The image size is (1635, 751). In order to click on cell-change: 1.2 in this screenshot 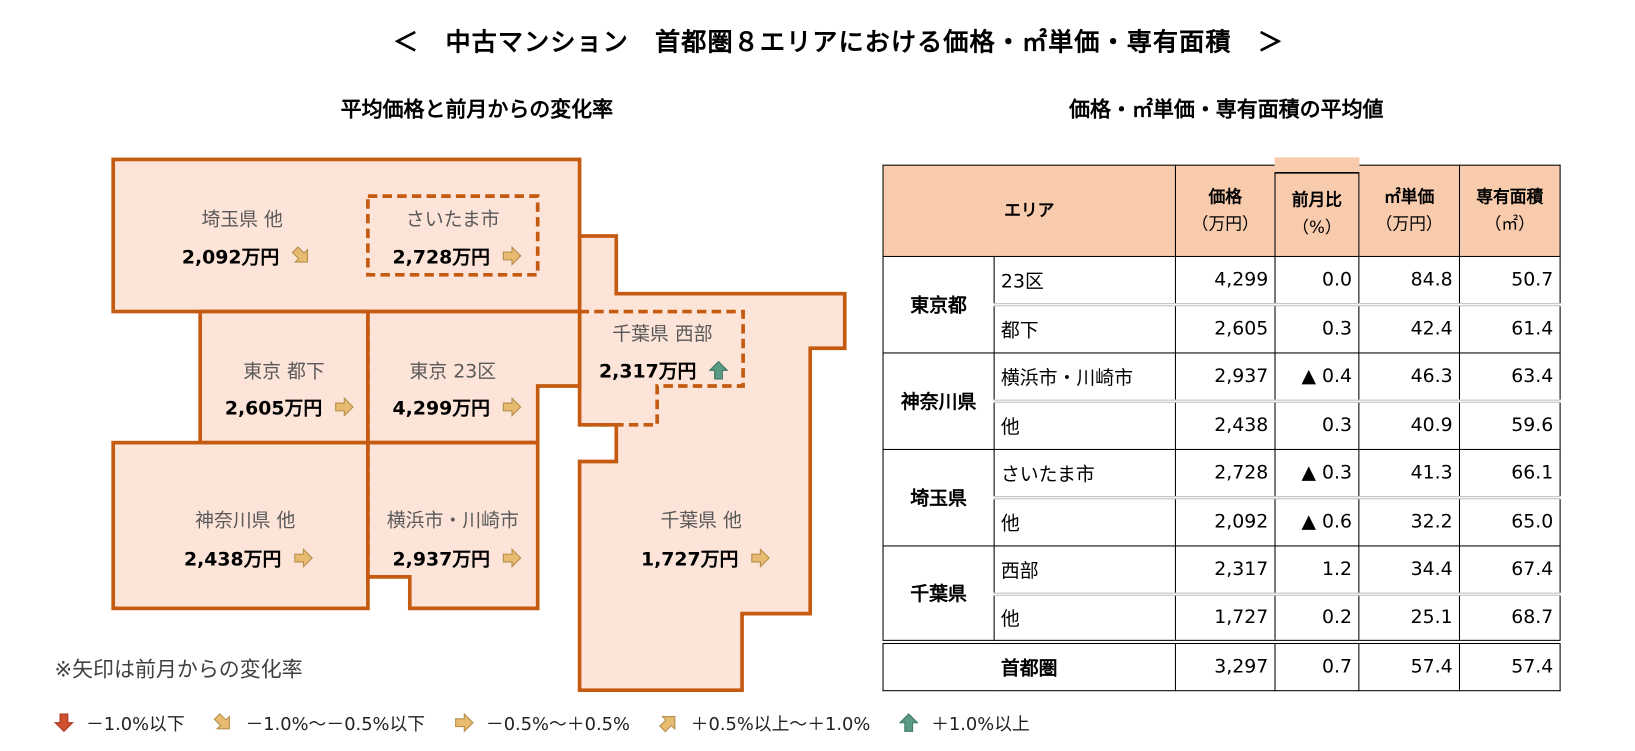, I will do `click(1317, 570)`.